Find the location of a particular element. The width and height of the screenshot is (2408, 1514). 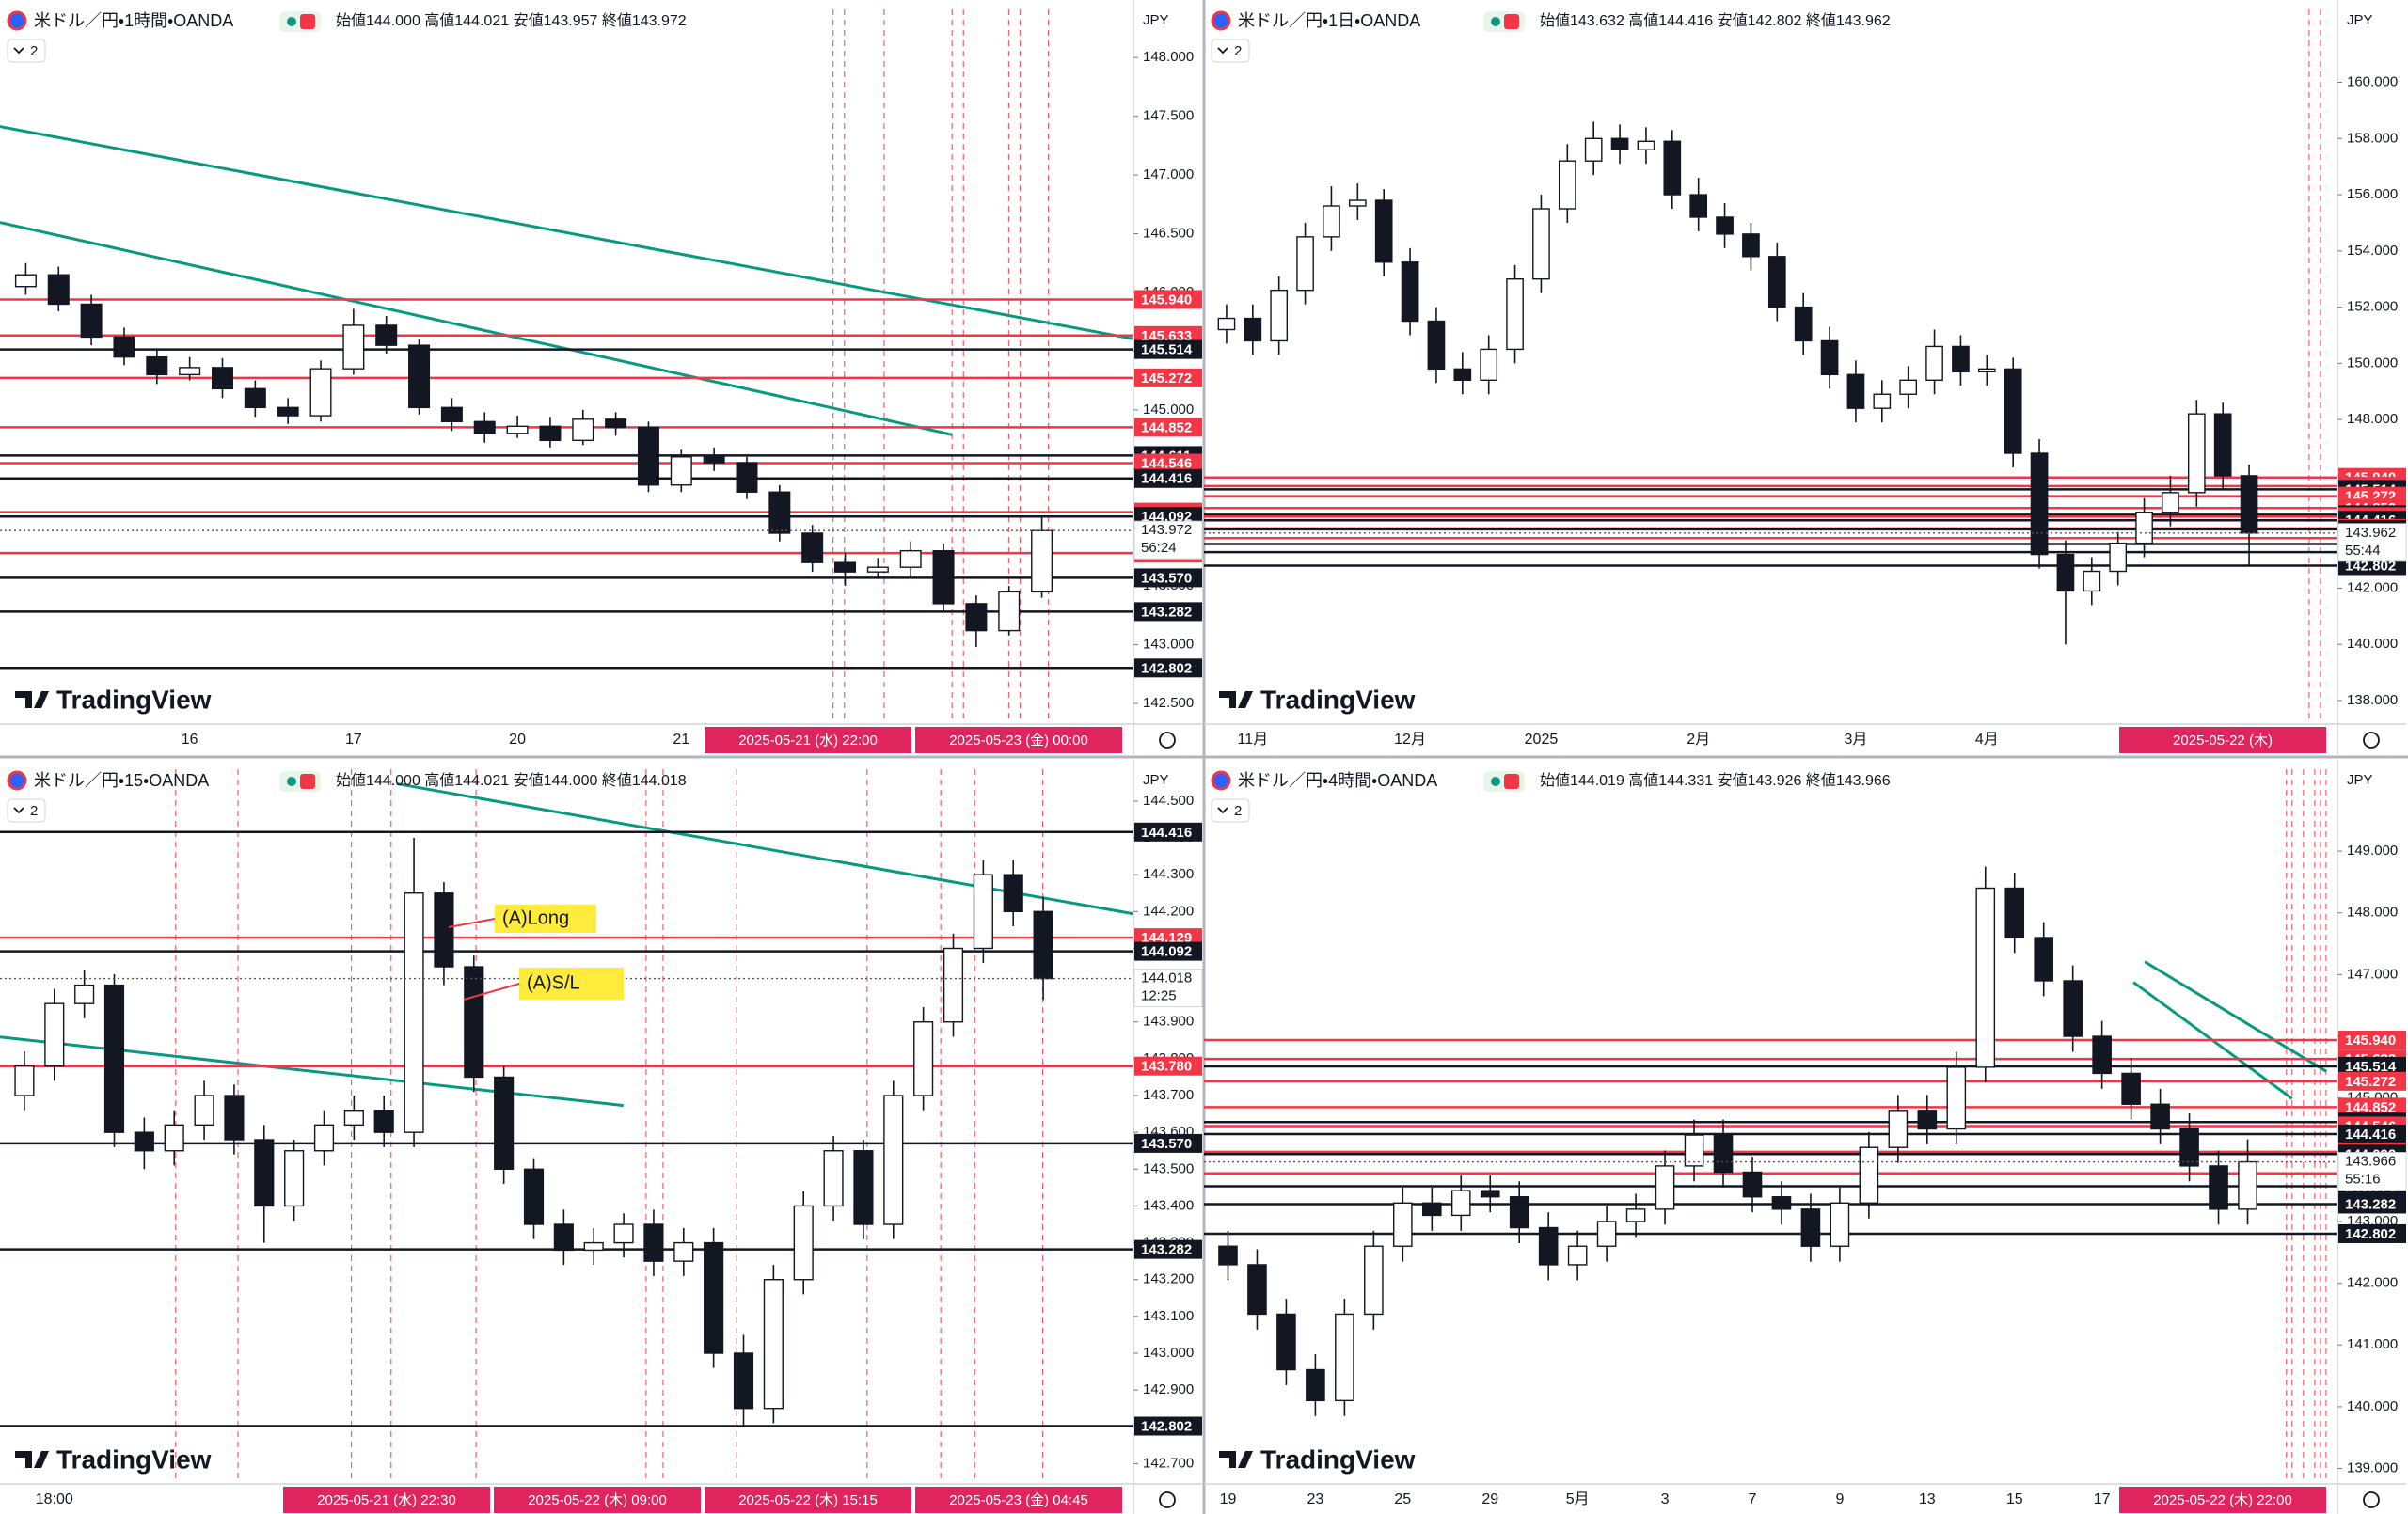

y-tick-label: 146.500 is located at coordinates (1169, 234).